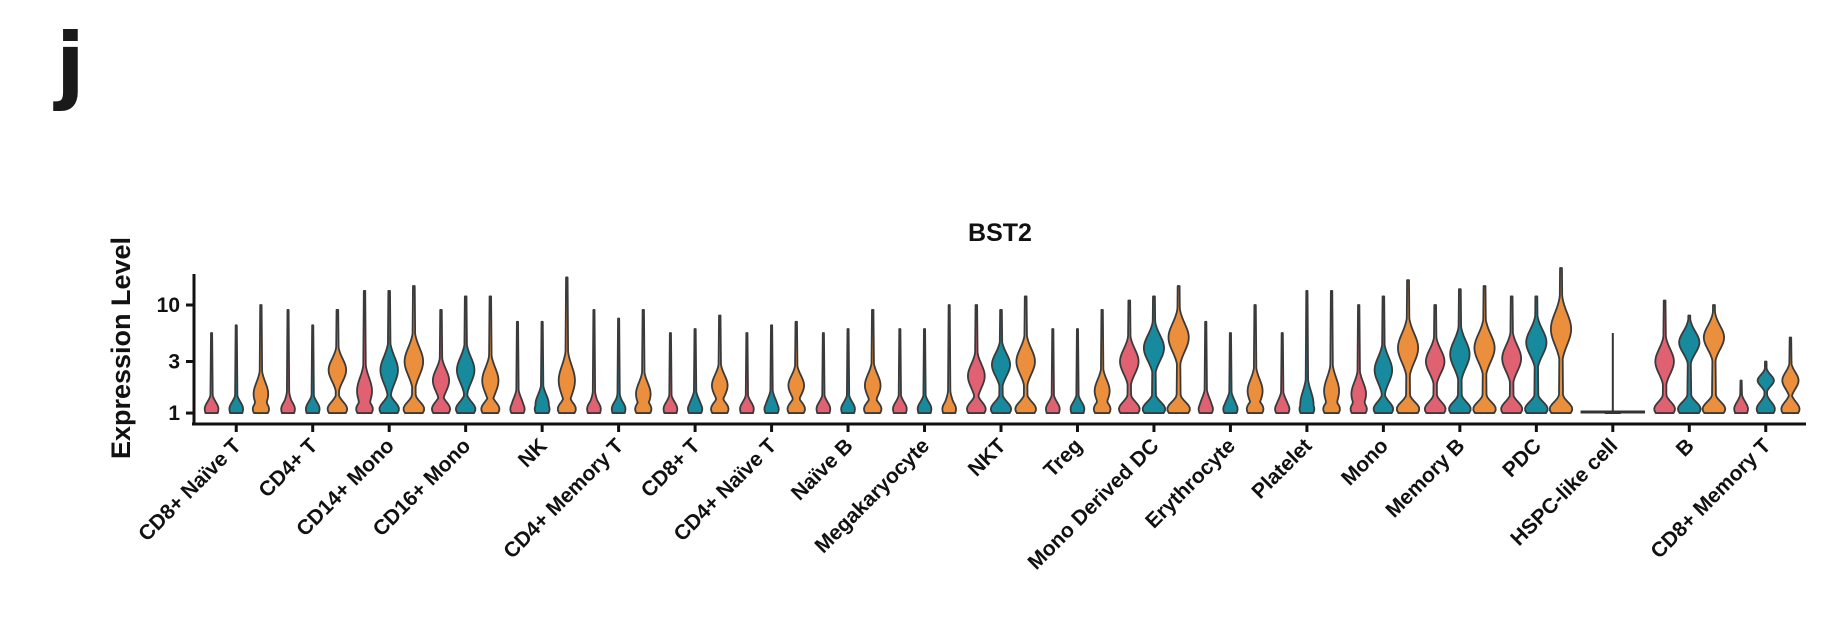  I want to click on chart-title: BST2, so click(1000, 233).